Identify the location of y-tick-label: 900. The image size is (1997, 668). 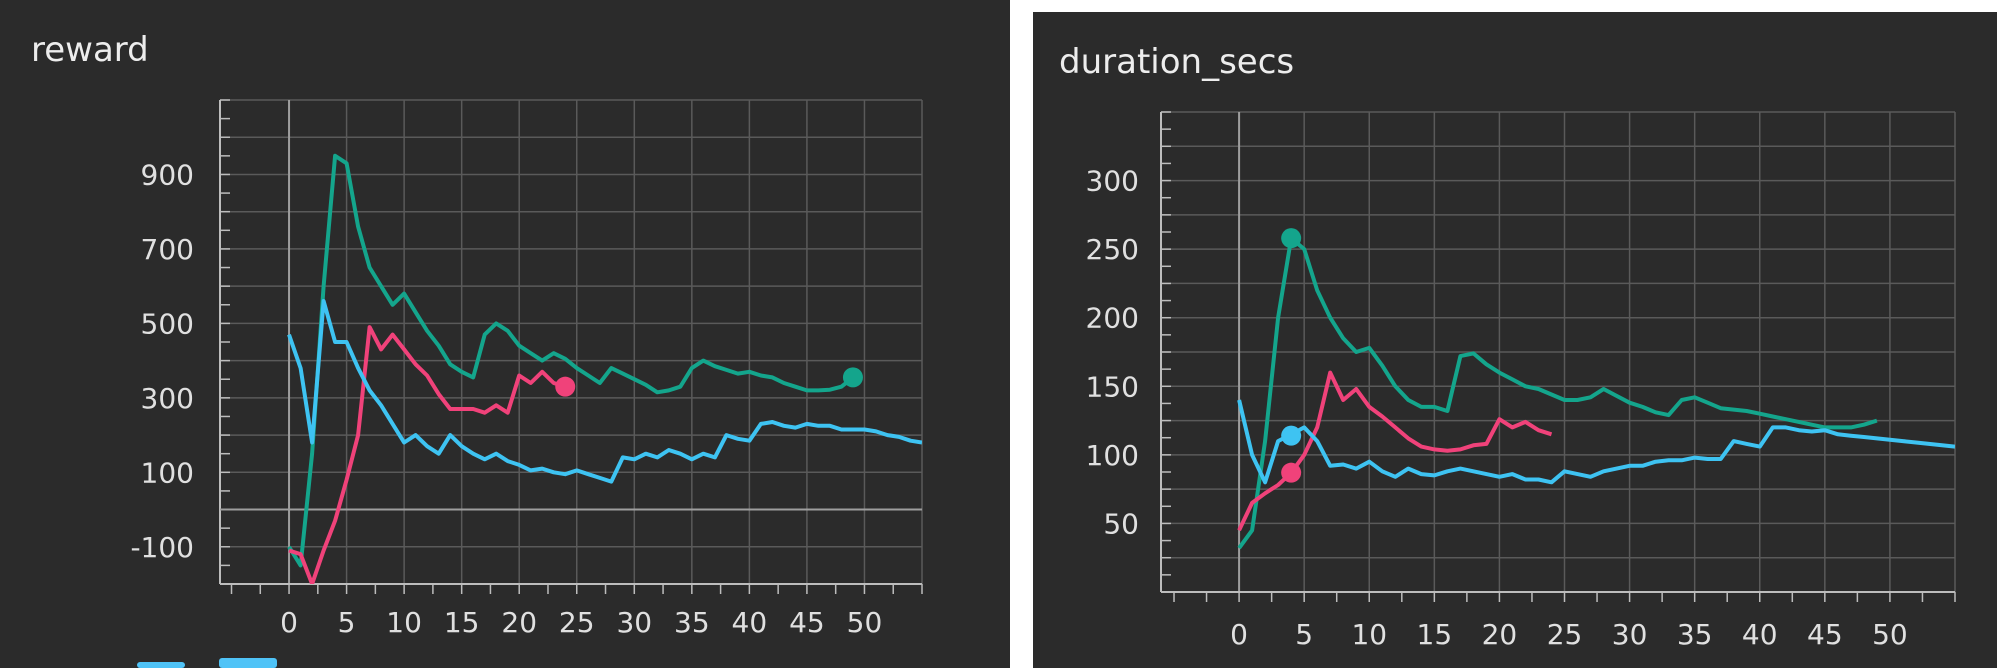
(167, 174).